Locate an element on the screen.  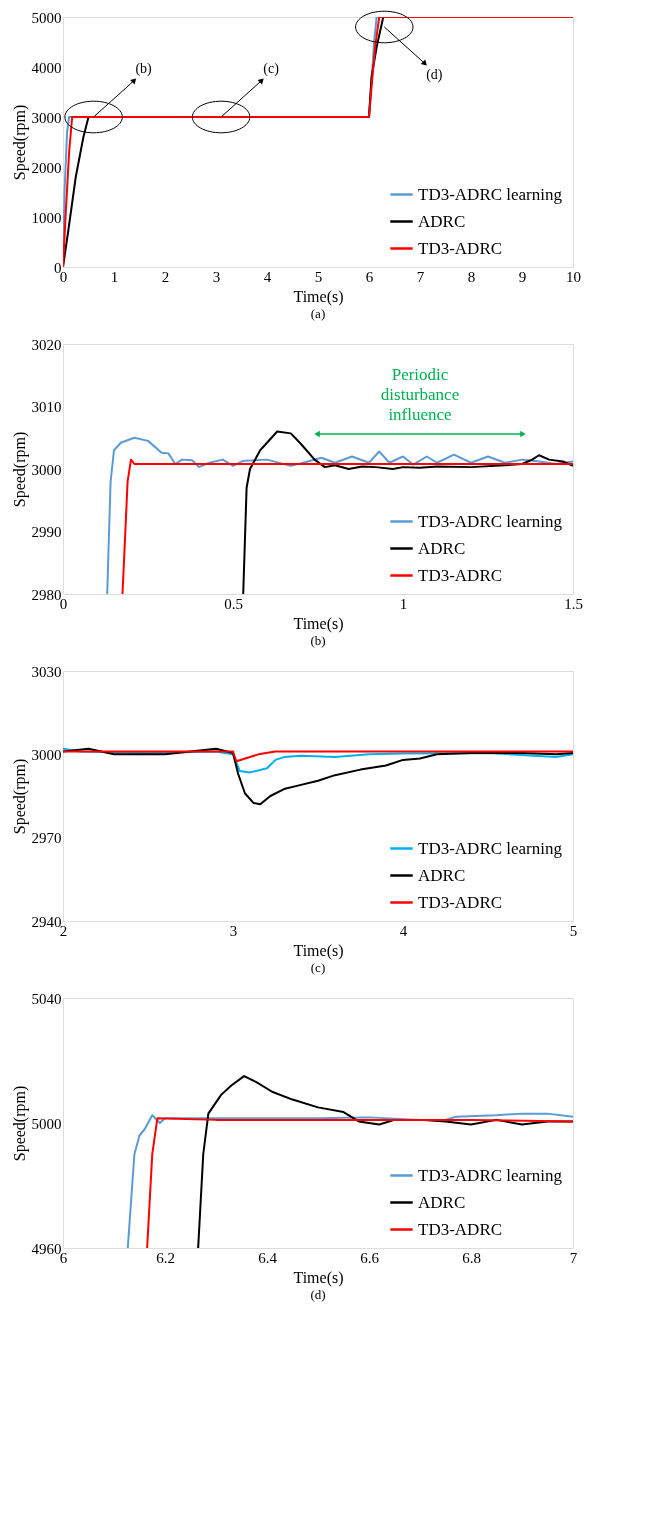
x-tick-label: 8 is located at coordinates (471, 276).